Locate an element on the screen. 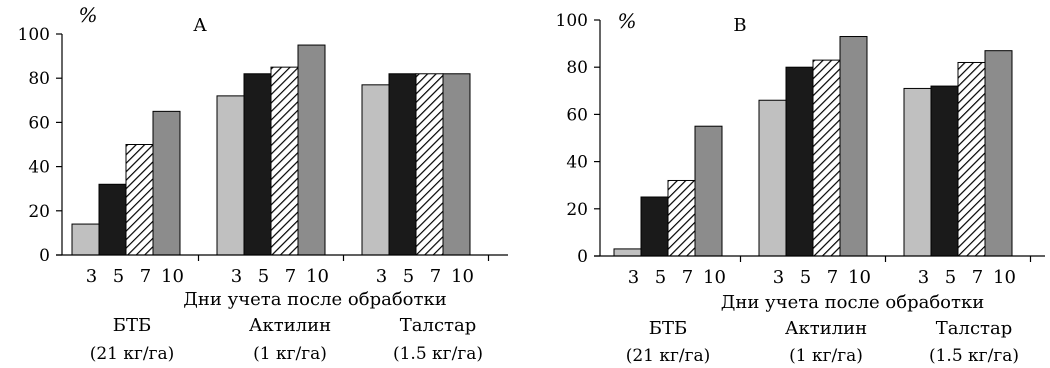 Image resolution: width=1050 pixels, height=368 pixels. panel-label: A is located at coordinates (200, 25).